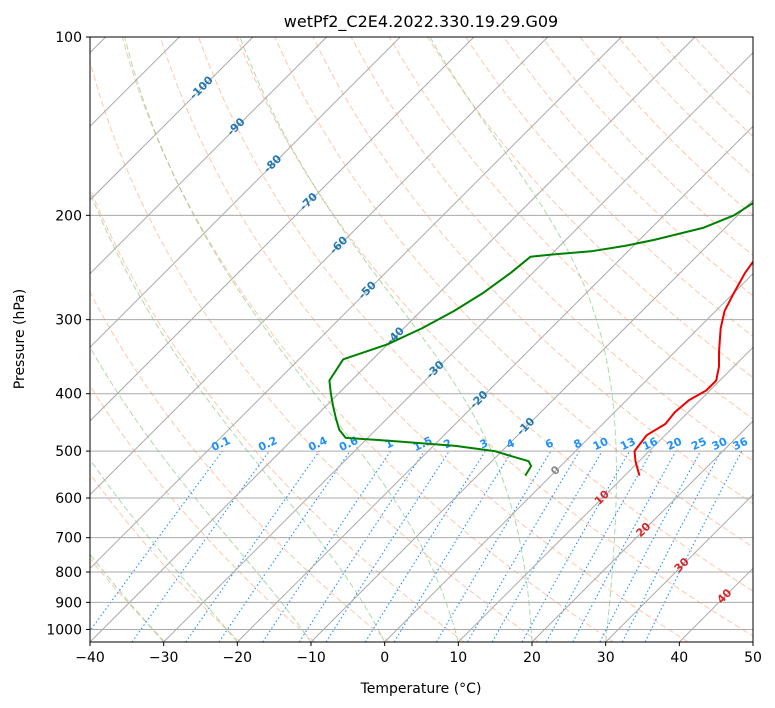 The height and width of the screenshot is (708, 775). Describe the element at coordinates (627, 444) in the screenshot. I see `mixing-ratio-label: 13` at that location.